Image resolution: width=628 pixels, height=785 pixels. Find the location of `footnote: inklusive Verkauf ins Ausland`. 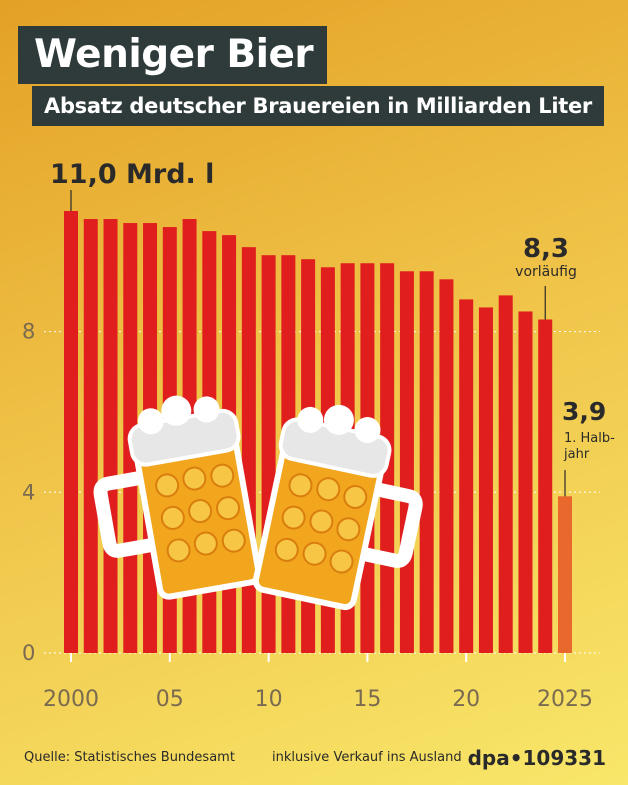

footnote: inklusive Verkauf ins Ausland is located at coordinates (367, 757).